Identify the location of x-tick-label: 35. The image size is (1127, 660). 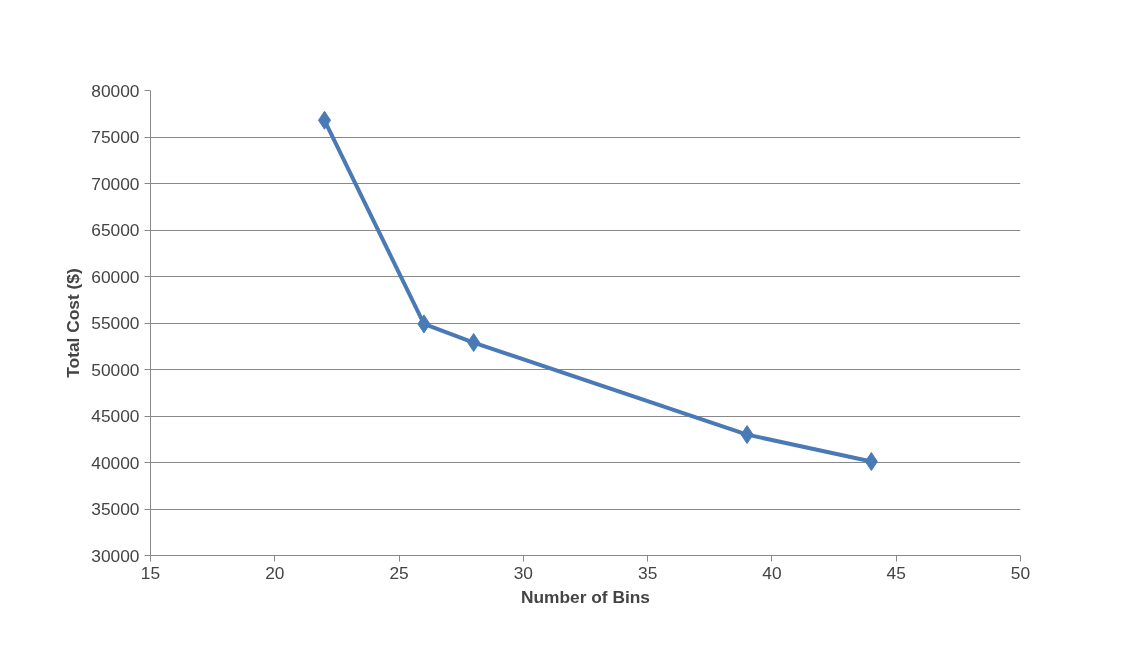
(648, 572).